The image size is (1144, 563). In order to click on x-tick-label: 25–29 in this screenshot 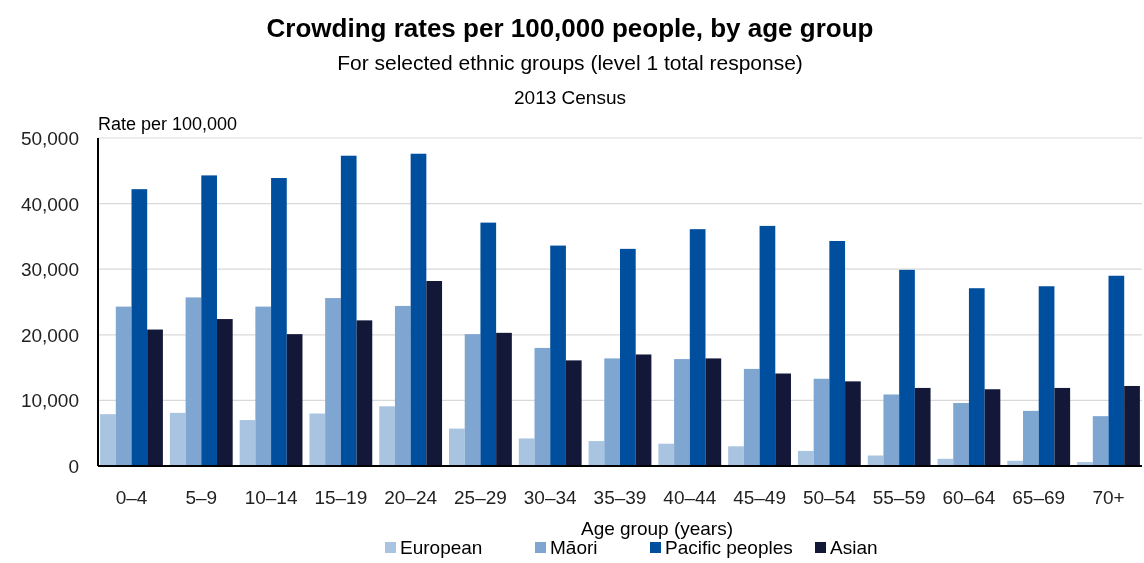, I will do `click(480, 497)`.